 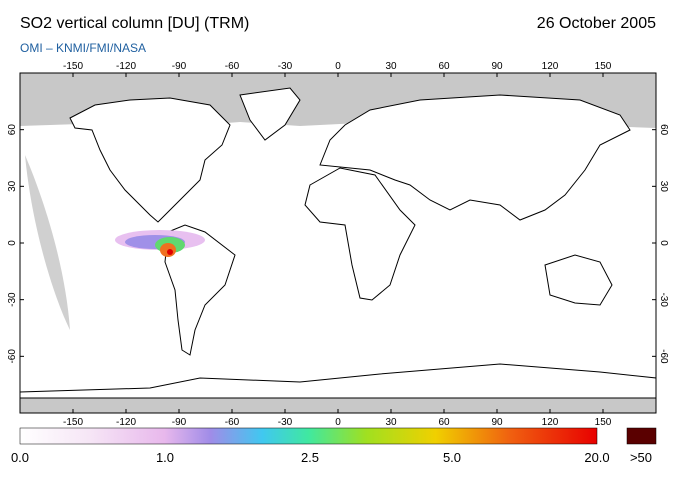 I want to click on lon-label-bottom: 90, so click(x=497, y=422).